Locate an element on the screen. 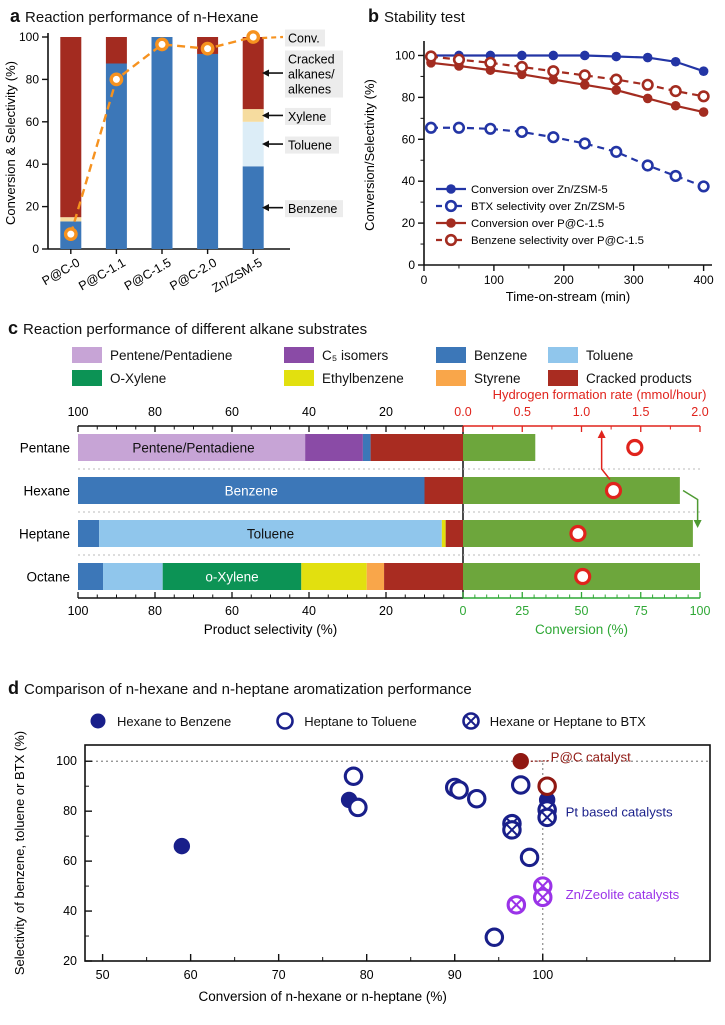 The height and width of the screenshot is (1025, 725). c-sel-bar-O-Xylene is located at coordinates (232, 576).